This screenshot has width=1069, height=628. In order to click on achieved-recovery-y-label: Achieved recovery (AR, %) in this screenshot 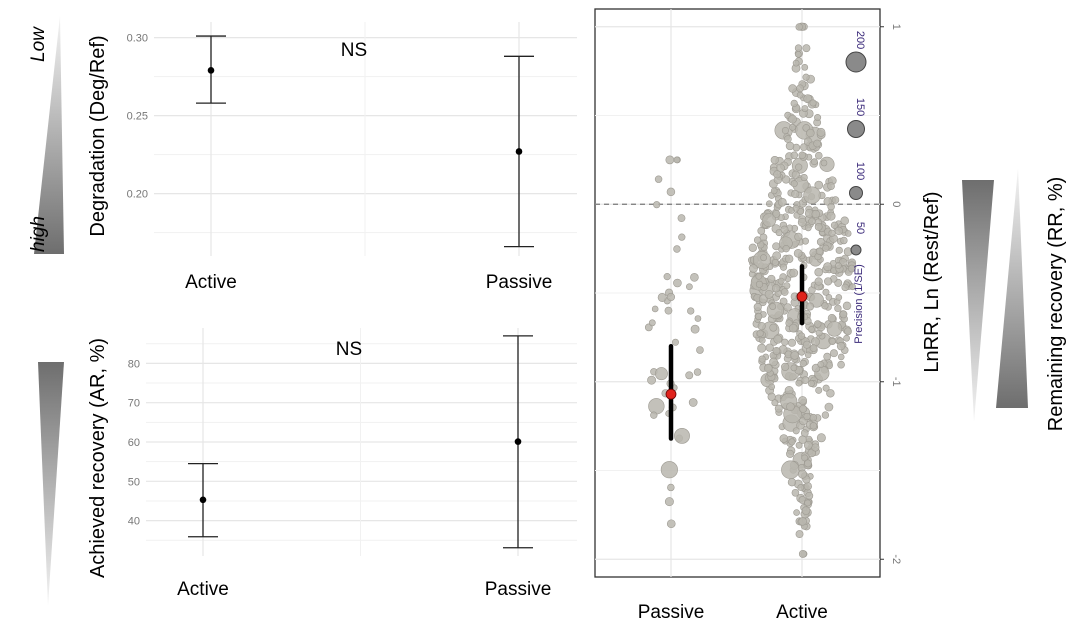, I will do `click(98, 458)`.